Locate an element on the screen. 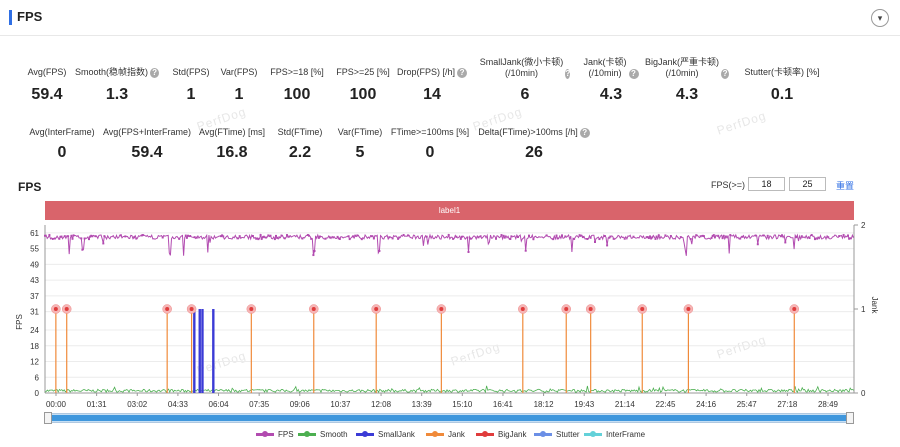 The width and height of the screenshot is (900, 447). fps-series-line is located at coordinates (449, 244).